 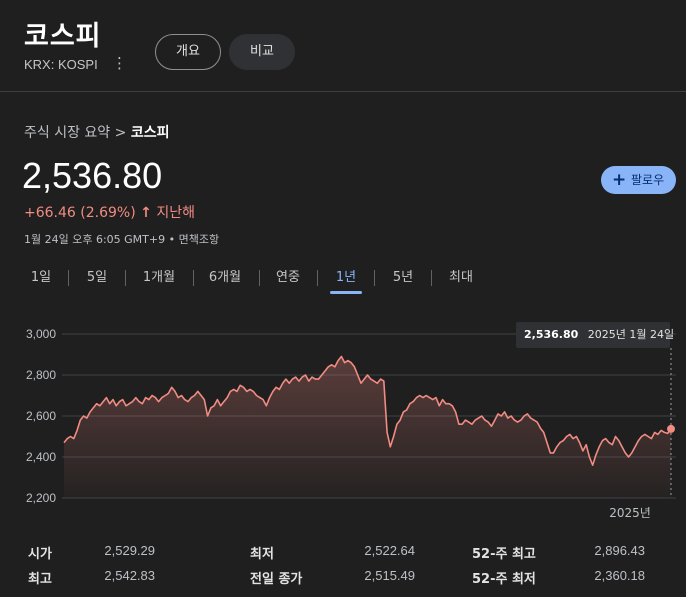 I want to click on stat-52wk-low-value: 2,360.18, so click(x=619, y=575).